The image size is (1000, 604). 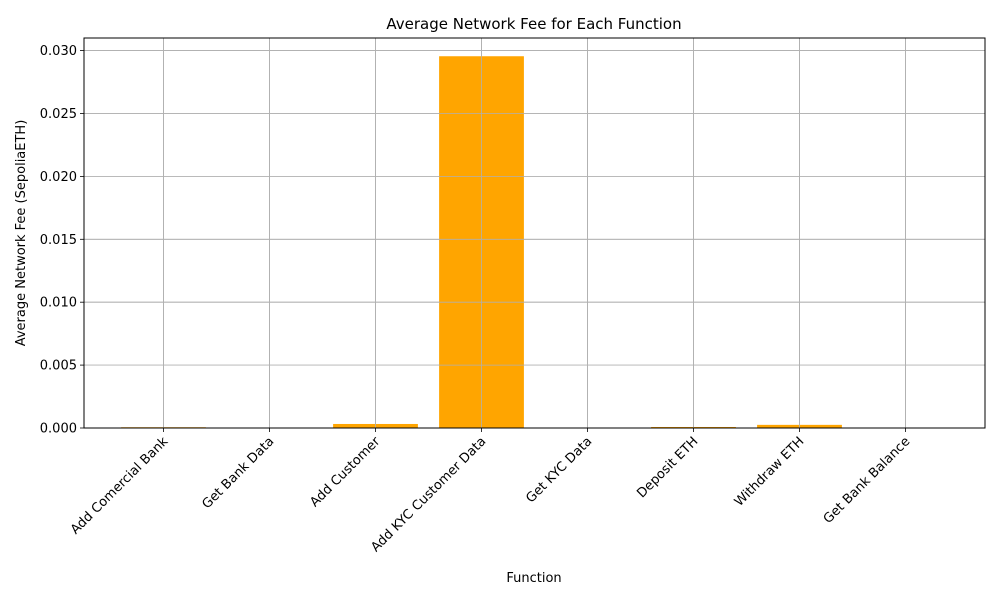 What do you see at coordinates (58, 366) in the screenshot?
I see `y-tick-label: 0.005` at bounding box center [58, 366].